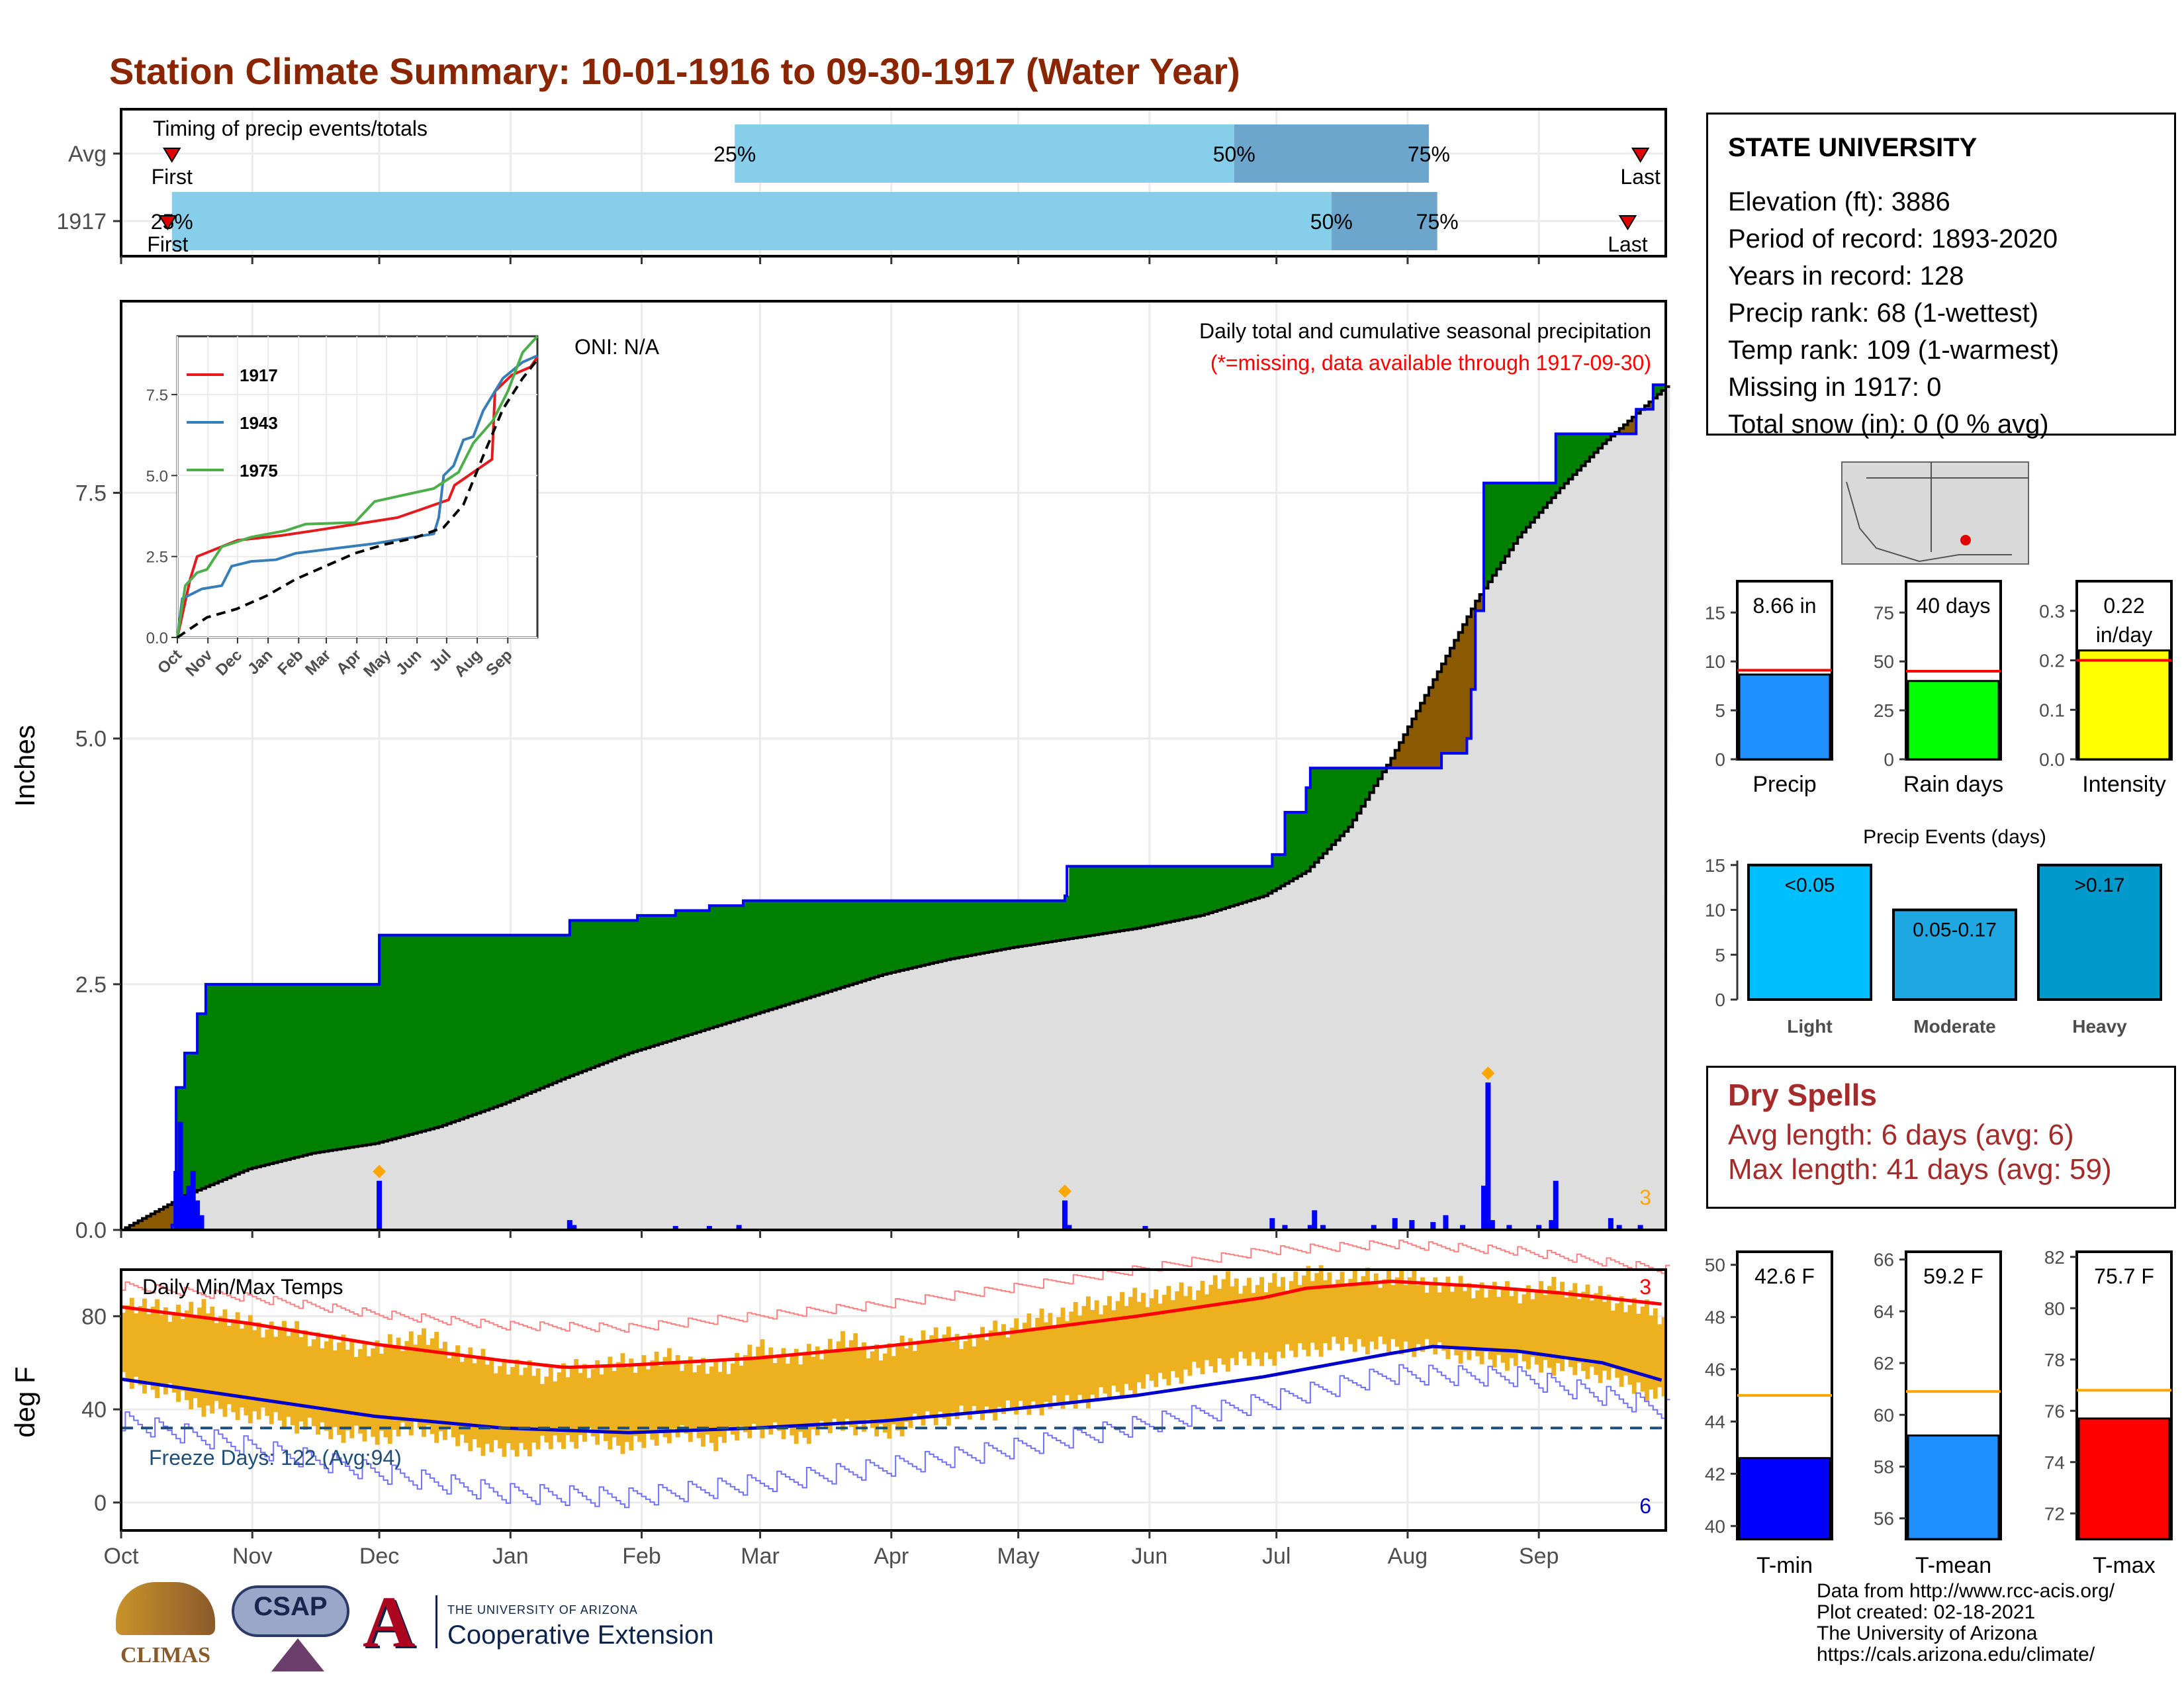  What do you see at coordinates (275, 1458) in the screenshot?
I see `temp-freeze-label: Freeze Days: 122 (Avg:94)` at bounding box center [275, 1458].